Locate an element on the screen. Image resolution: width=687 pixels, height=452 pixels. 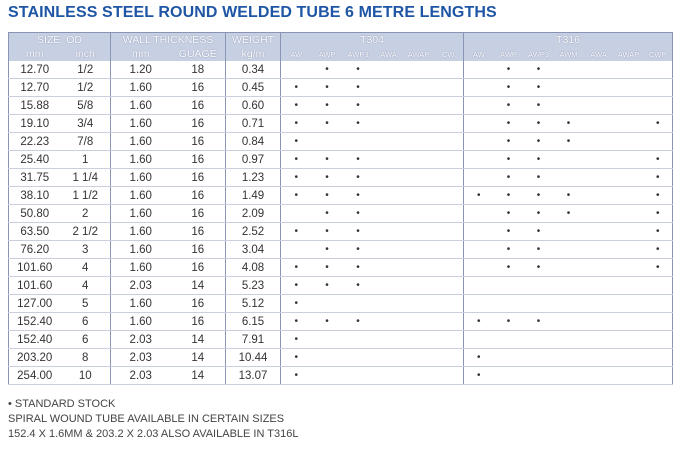
column-header: AWM is located at coordinates (568, 54).